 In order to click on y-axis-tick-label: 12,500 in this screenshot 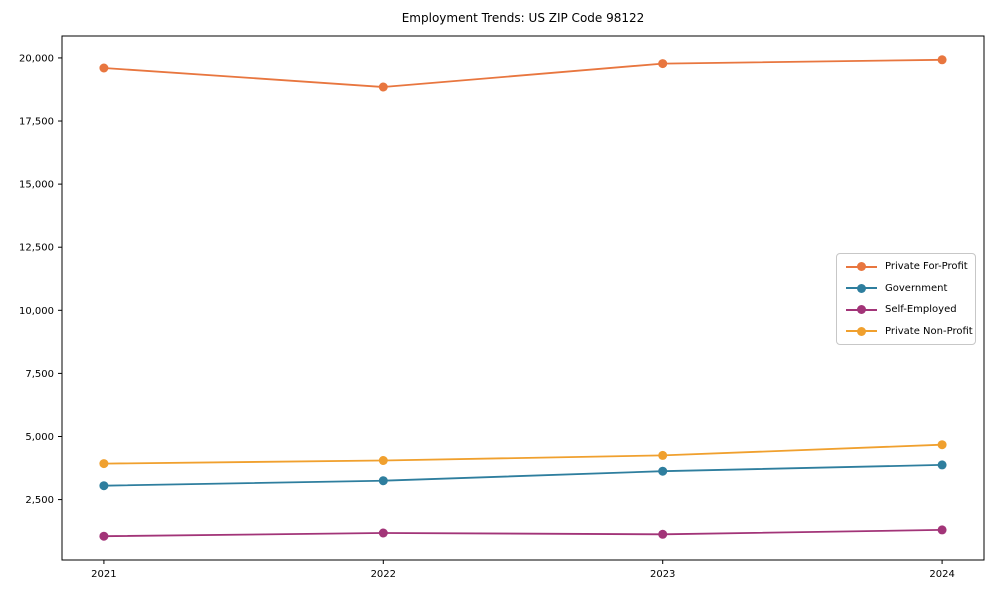, I will do `click(36, 248)`.